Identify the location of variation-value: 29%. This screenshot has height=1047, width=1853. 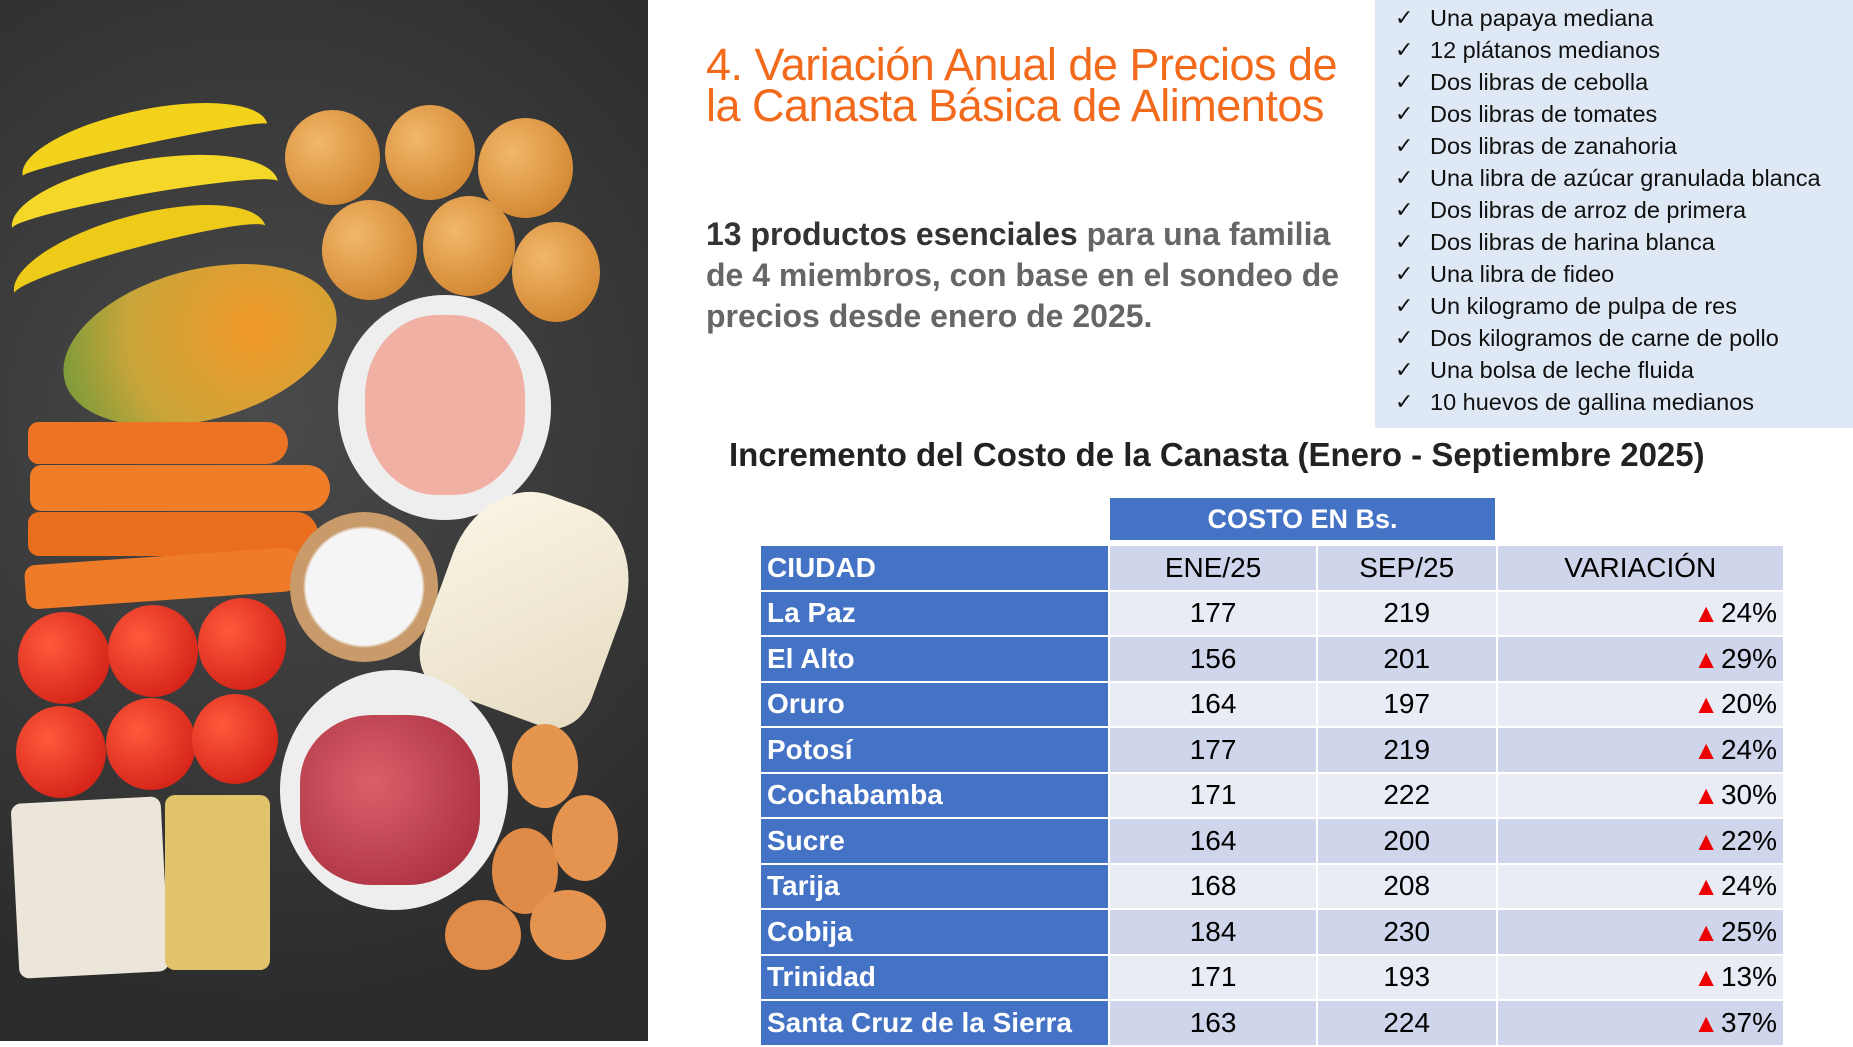
(1748, 658).